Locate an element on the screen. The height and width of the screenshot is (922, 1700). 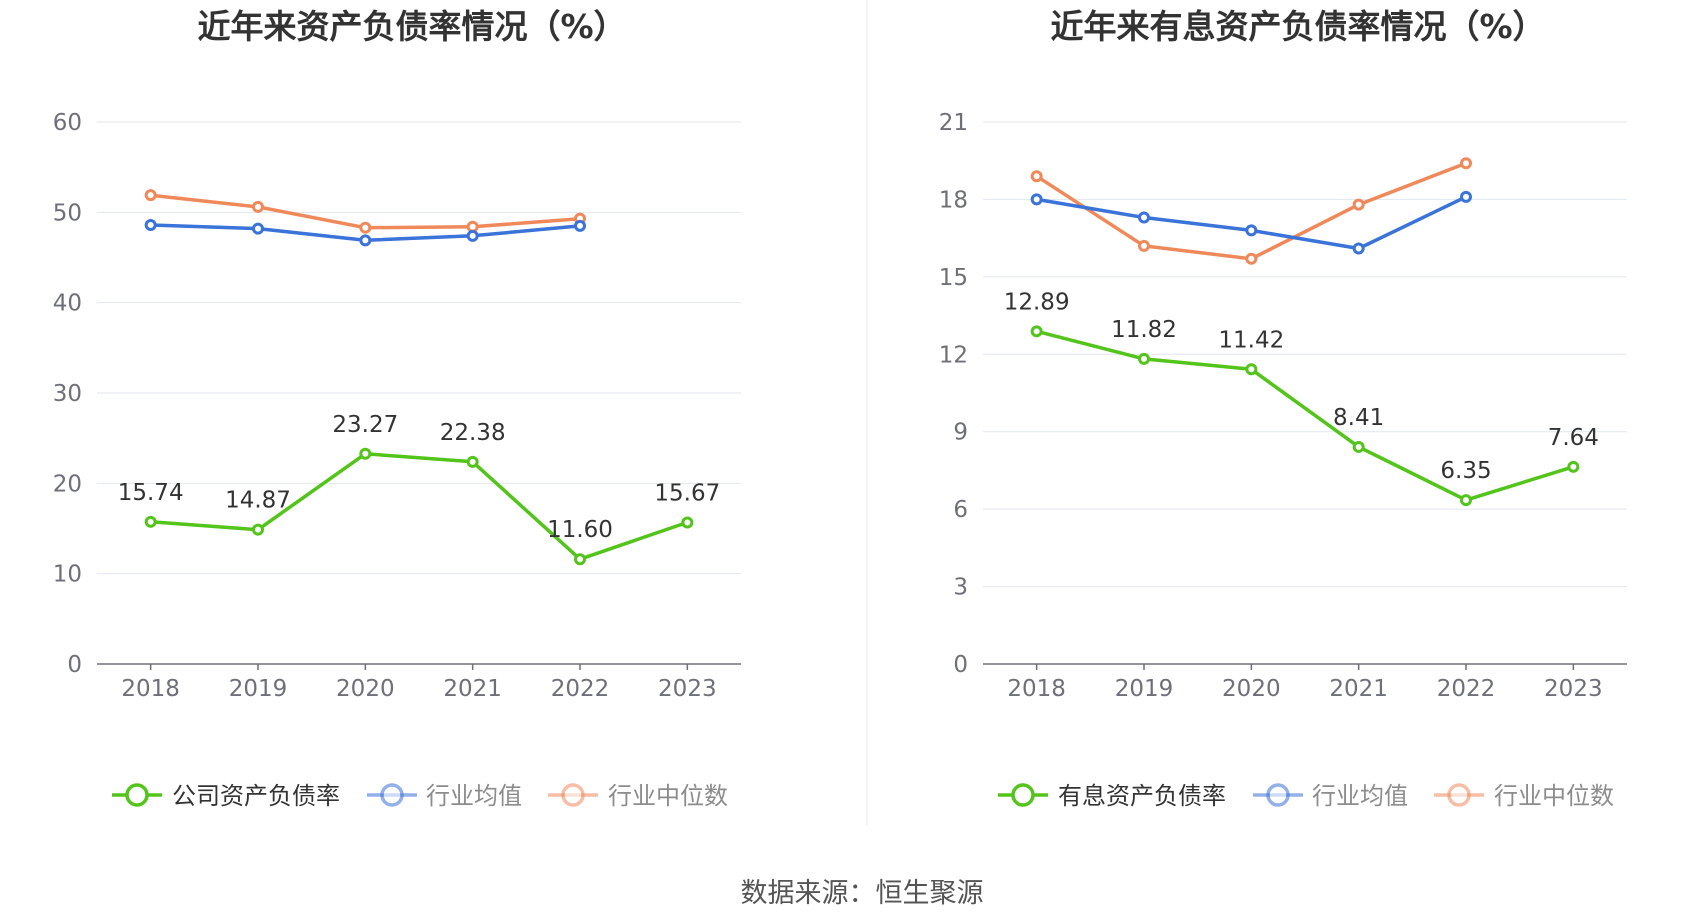
data-label: 12.89 is located at coordinates (1037, 302).